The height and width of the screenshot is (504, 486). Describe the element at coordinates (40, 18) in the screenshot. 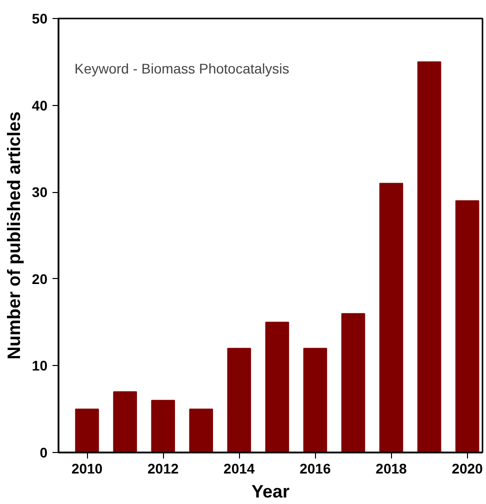

I see `y-tick-label: 50` at that location.